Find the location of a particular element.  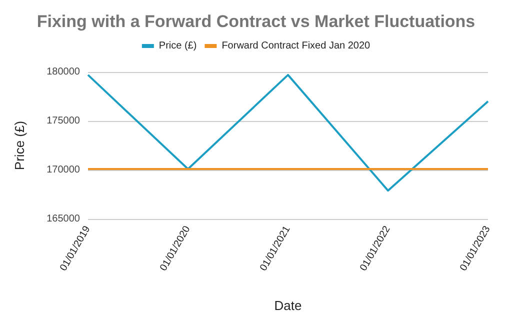

chart-title: Fixing with a Forward Contract vs Market Fluctuations is located at coordinates (256, 21).